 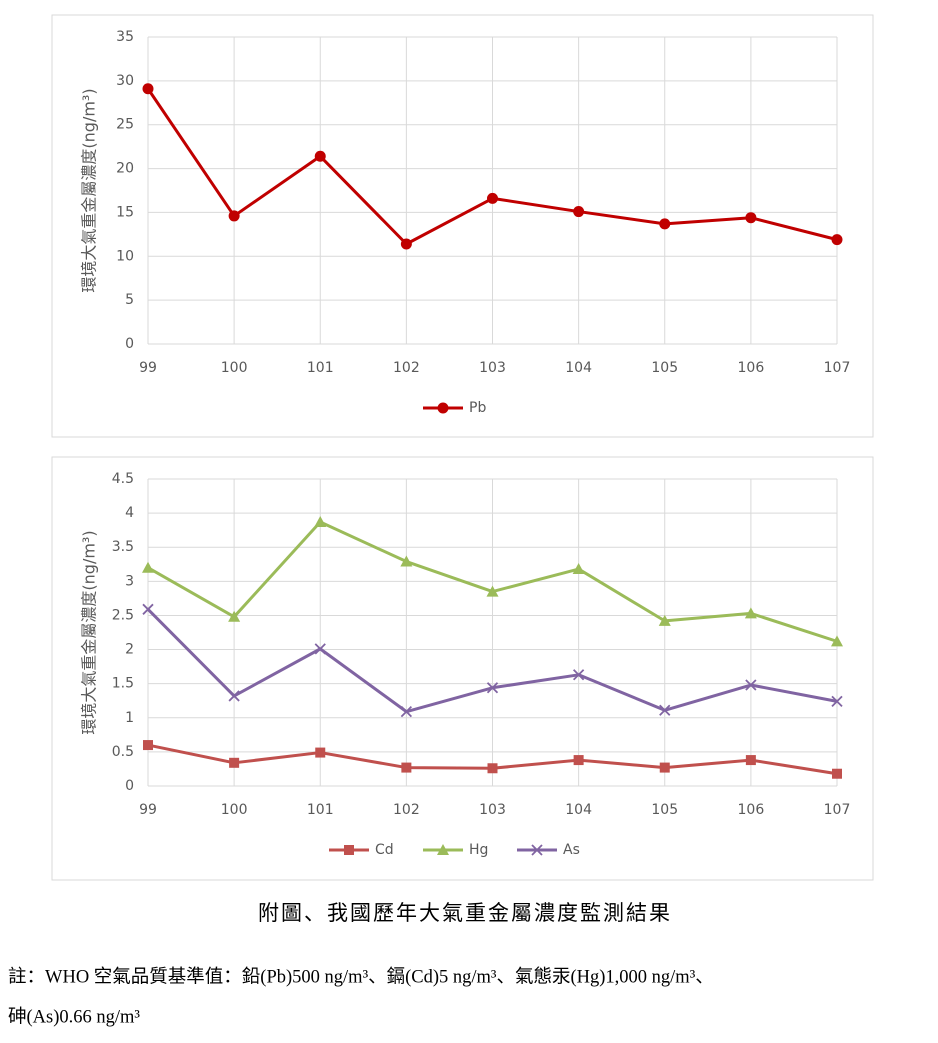 What do you see at coordinates (384, 850) in the screenshot?
I see `legend-label: Cd` at bounding box center [384, 850].